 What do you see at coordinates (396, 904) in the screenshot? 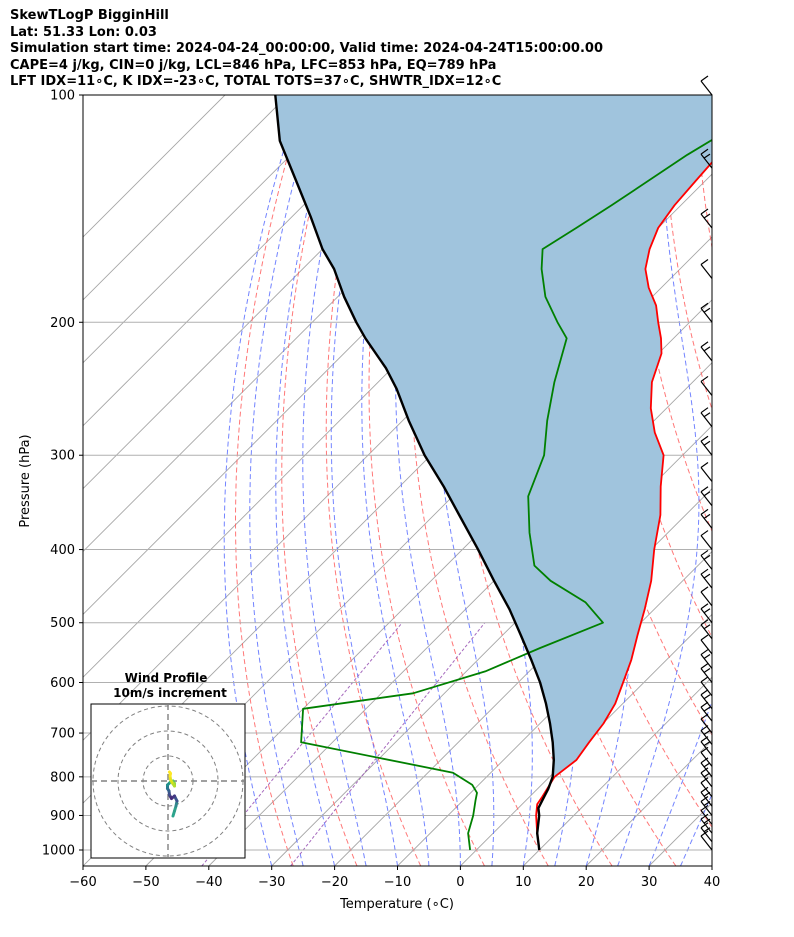
I see `x-axis-label: Temperature (∘C)` at bounding box center [396, 904].